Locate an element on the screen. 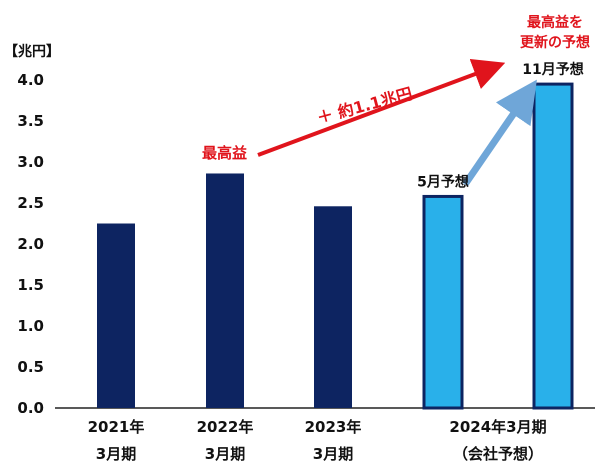 The width and height of the screenshot is (600, 471). x-category-label-line1: 2021年 is located at coordinates (116, 427).